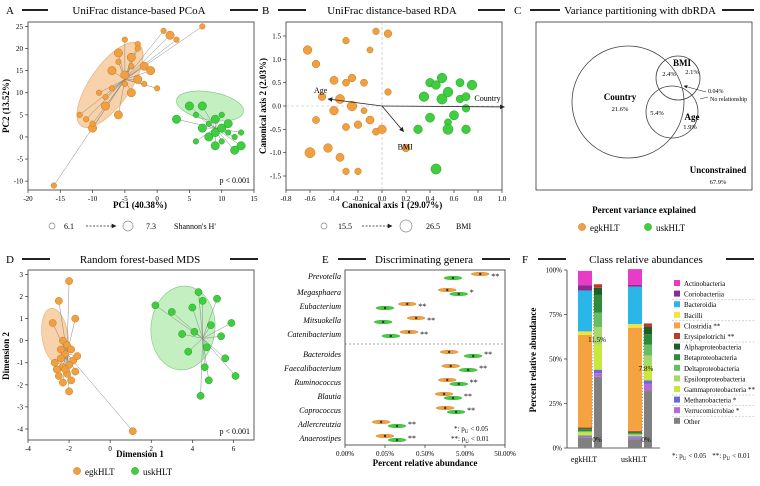 The width and height of the screenshot is (760, 486). What do you see at coordinates (692, 422) in the screenshot?
I see `f-legend-label: Other` at bounding box center [692, 422].